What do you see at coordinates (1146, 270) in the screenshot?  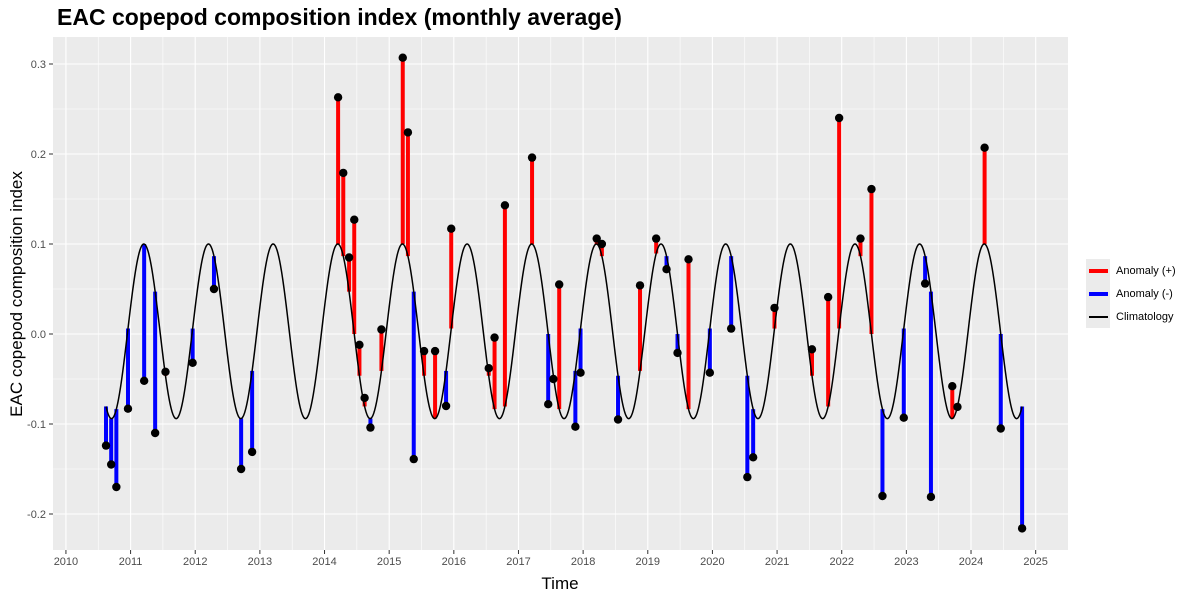 I see `legend-label: Anomaly (+)` at bounding box center [1146, 270].